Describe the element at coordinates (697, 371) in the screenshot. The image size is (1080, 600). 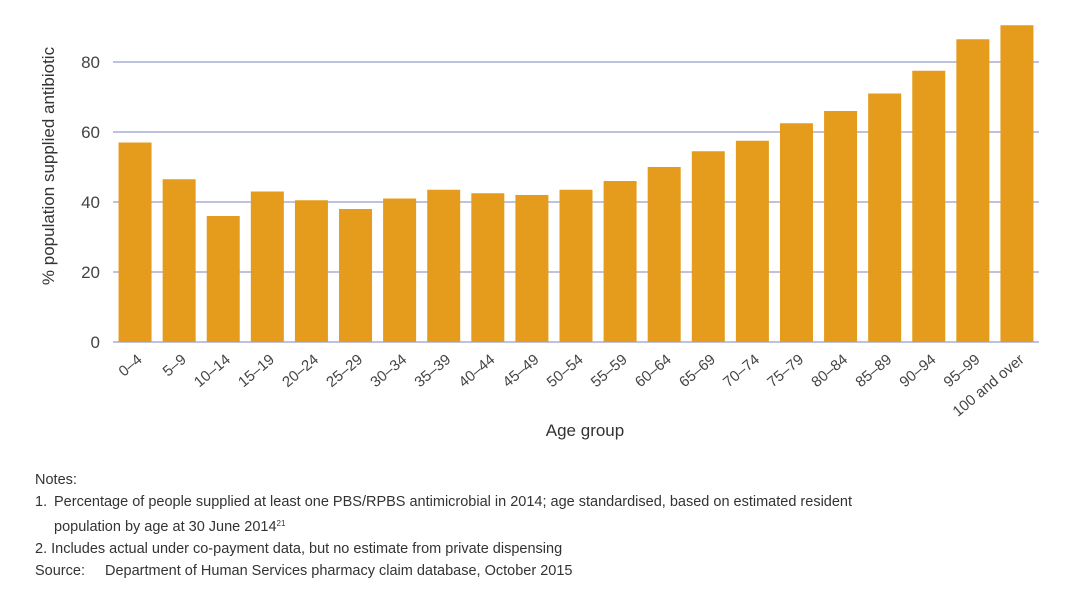
I see `x-tick-label: 65–69` at that location.